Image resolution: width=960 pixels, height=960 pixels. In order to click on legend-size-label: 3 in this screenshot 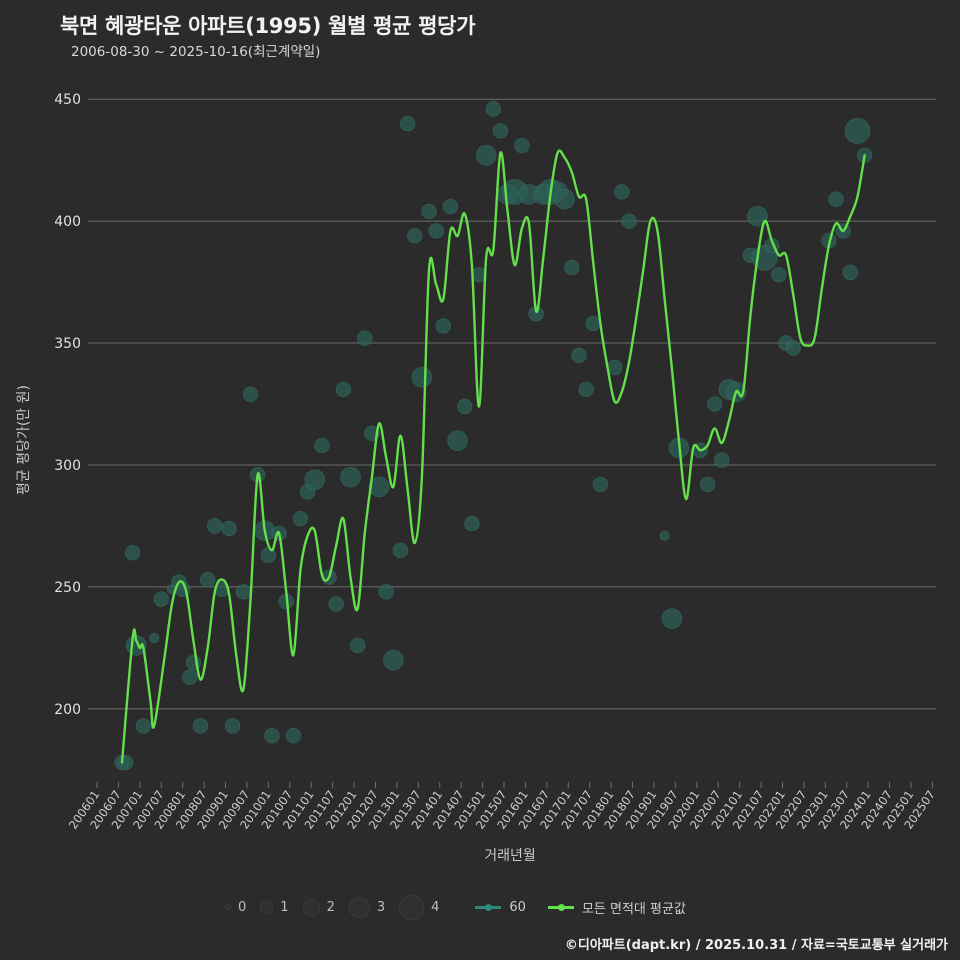, I will do `click(381, 907)`.